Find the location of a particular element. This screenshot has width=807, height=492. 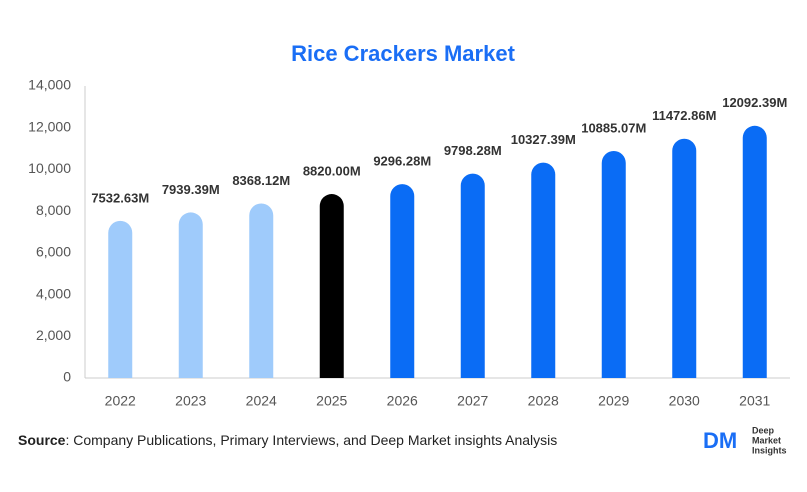

y-tick-label: 0 is located at coordinates (67, 377).